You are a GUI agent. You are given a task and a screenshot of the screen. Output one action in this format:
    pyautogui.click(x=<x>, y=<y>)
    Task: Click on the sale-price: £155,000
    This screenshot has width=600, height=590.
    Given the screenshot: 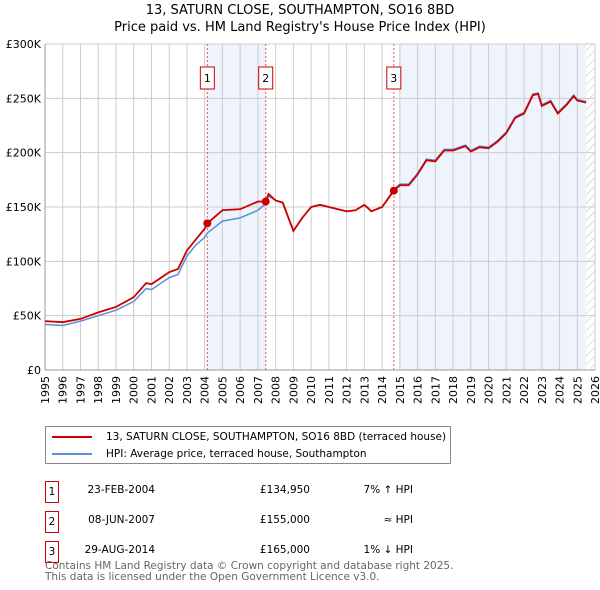 What is the action you would take?
    pyautogui.click(x=284, y=520)
    